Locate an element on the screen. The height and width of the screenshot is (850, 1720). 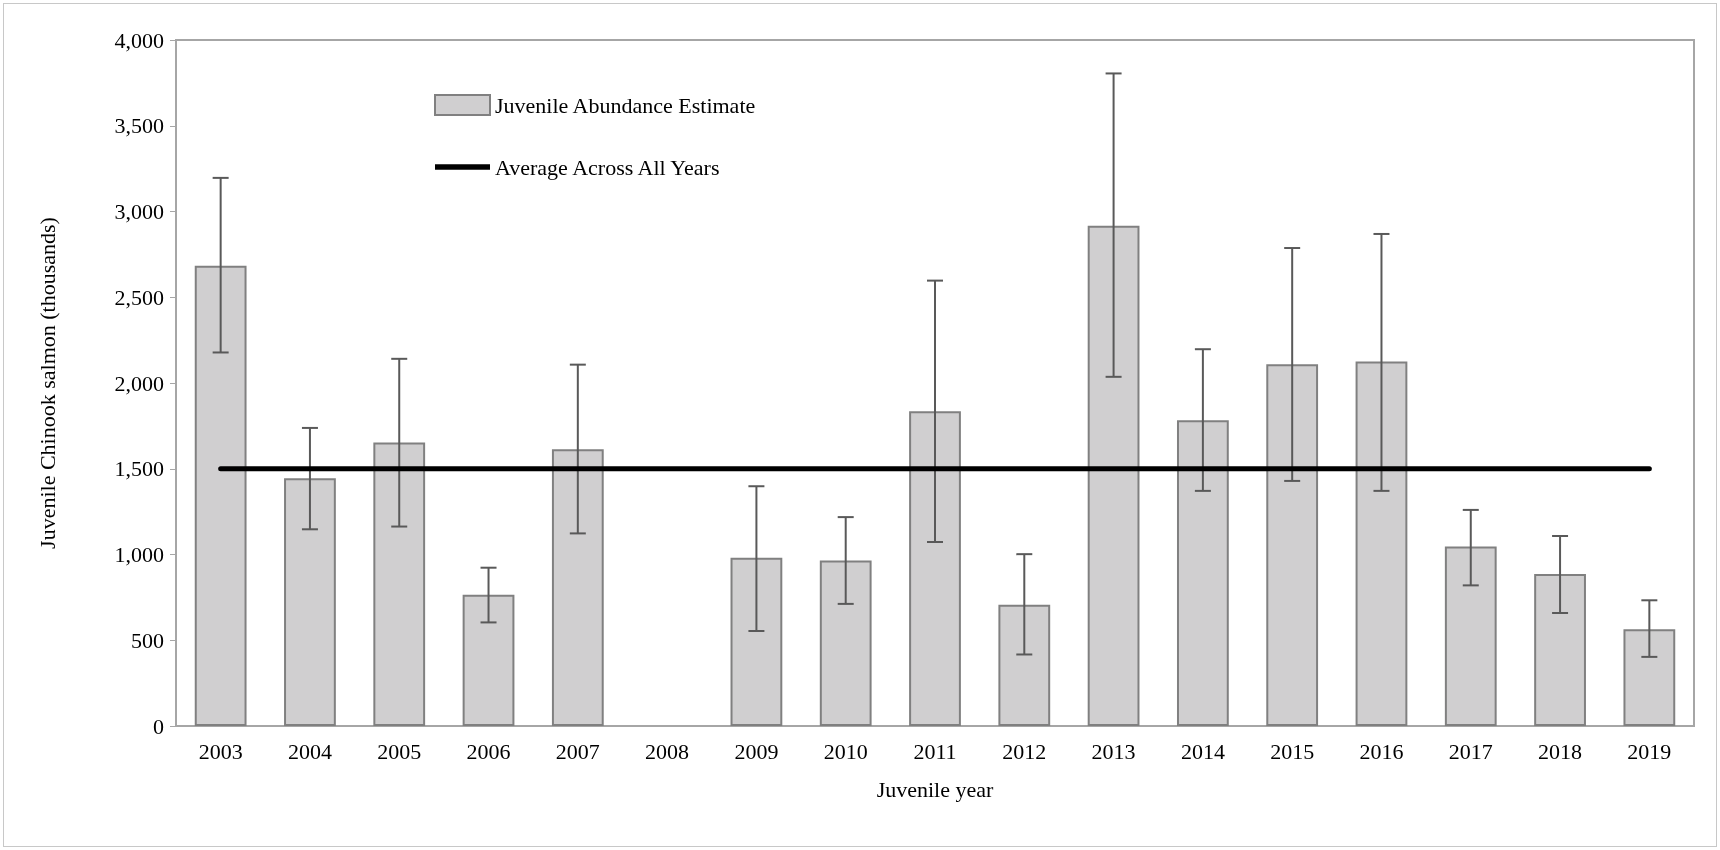
x-tick-label: 2015 is located at coordinates (1292, 751).